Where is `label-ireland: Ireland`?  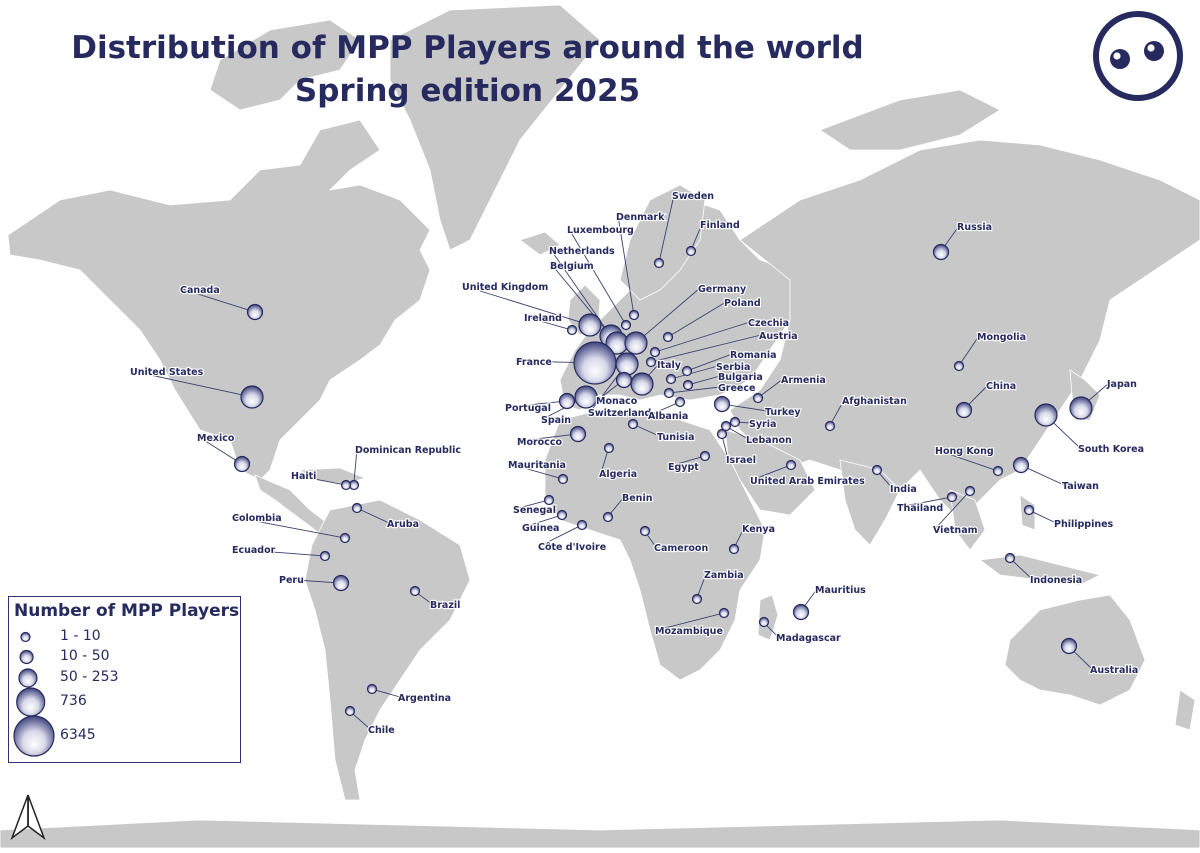 label-ireland: Ireland is located at coordinates (543, 318).